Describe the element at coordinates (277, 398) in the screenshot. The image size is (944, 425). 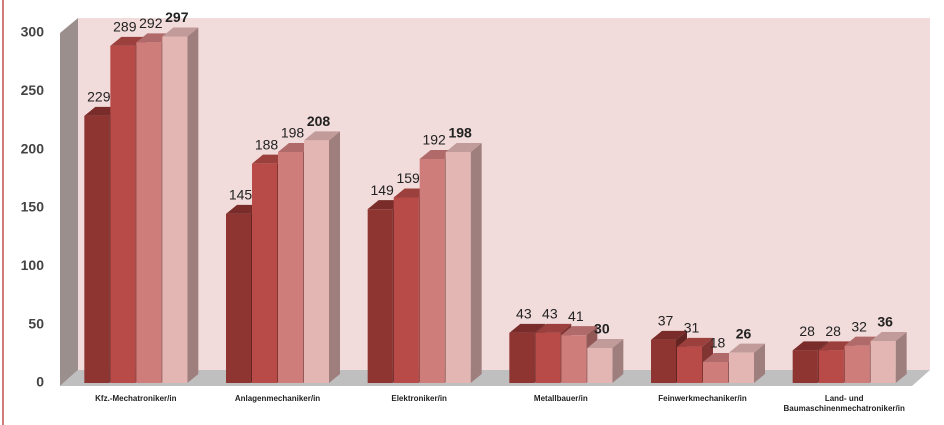
I see `x-tick-label: Anlagenmechaniker/in` at that location.